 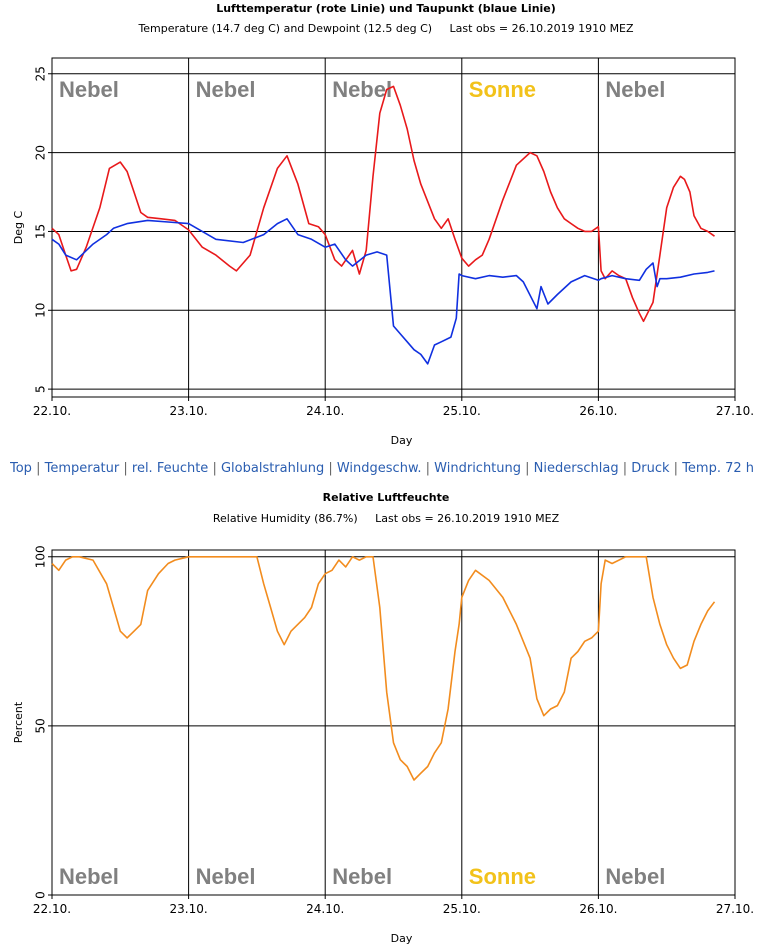 I want to click on y-tick-label: 20, so click(x=41, y=152).